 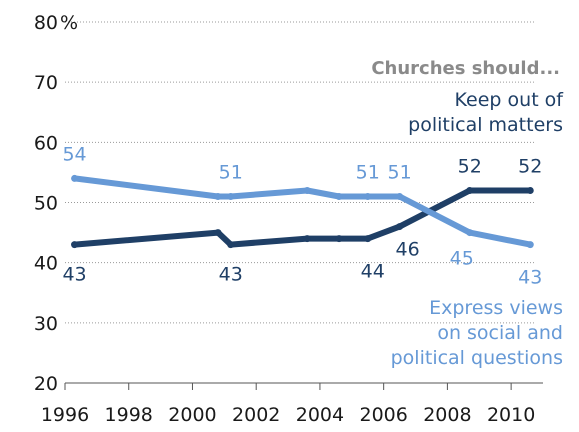 I want to click on data-label: 54, so click(x=74, y=154).